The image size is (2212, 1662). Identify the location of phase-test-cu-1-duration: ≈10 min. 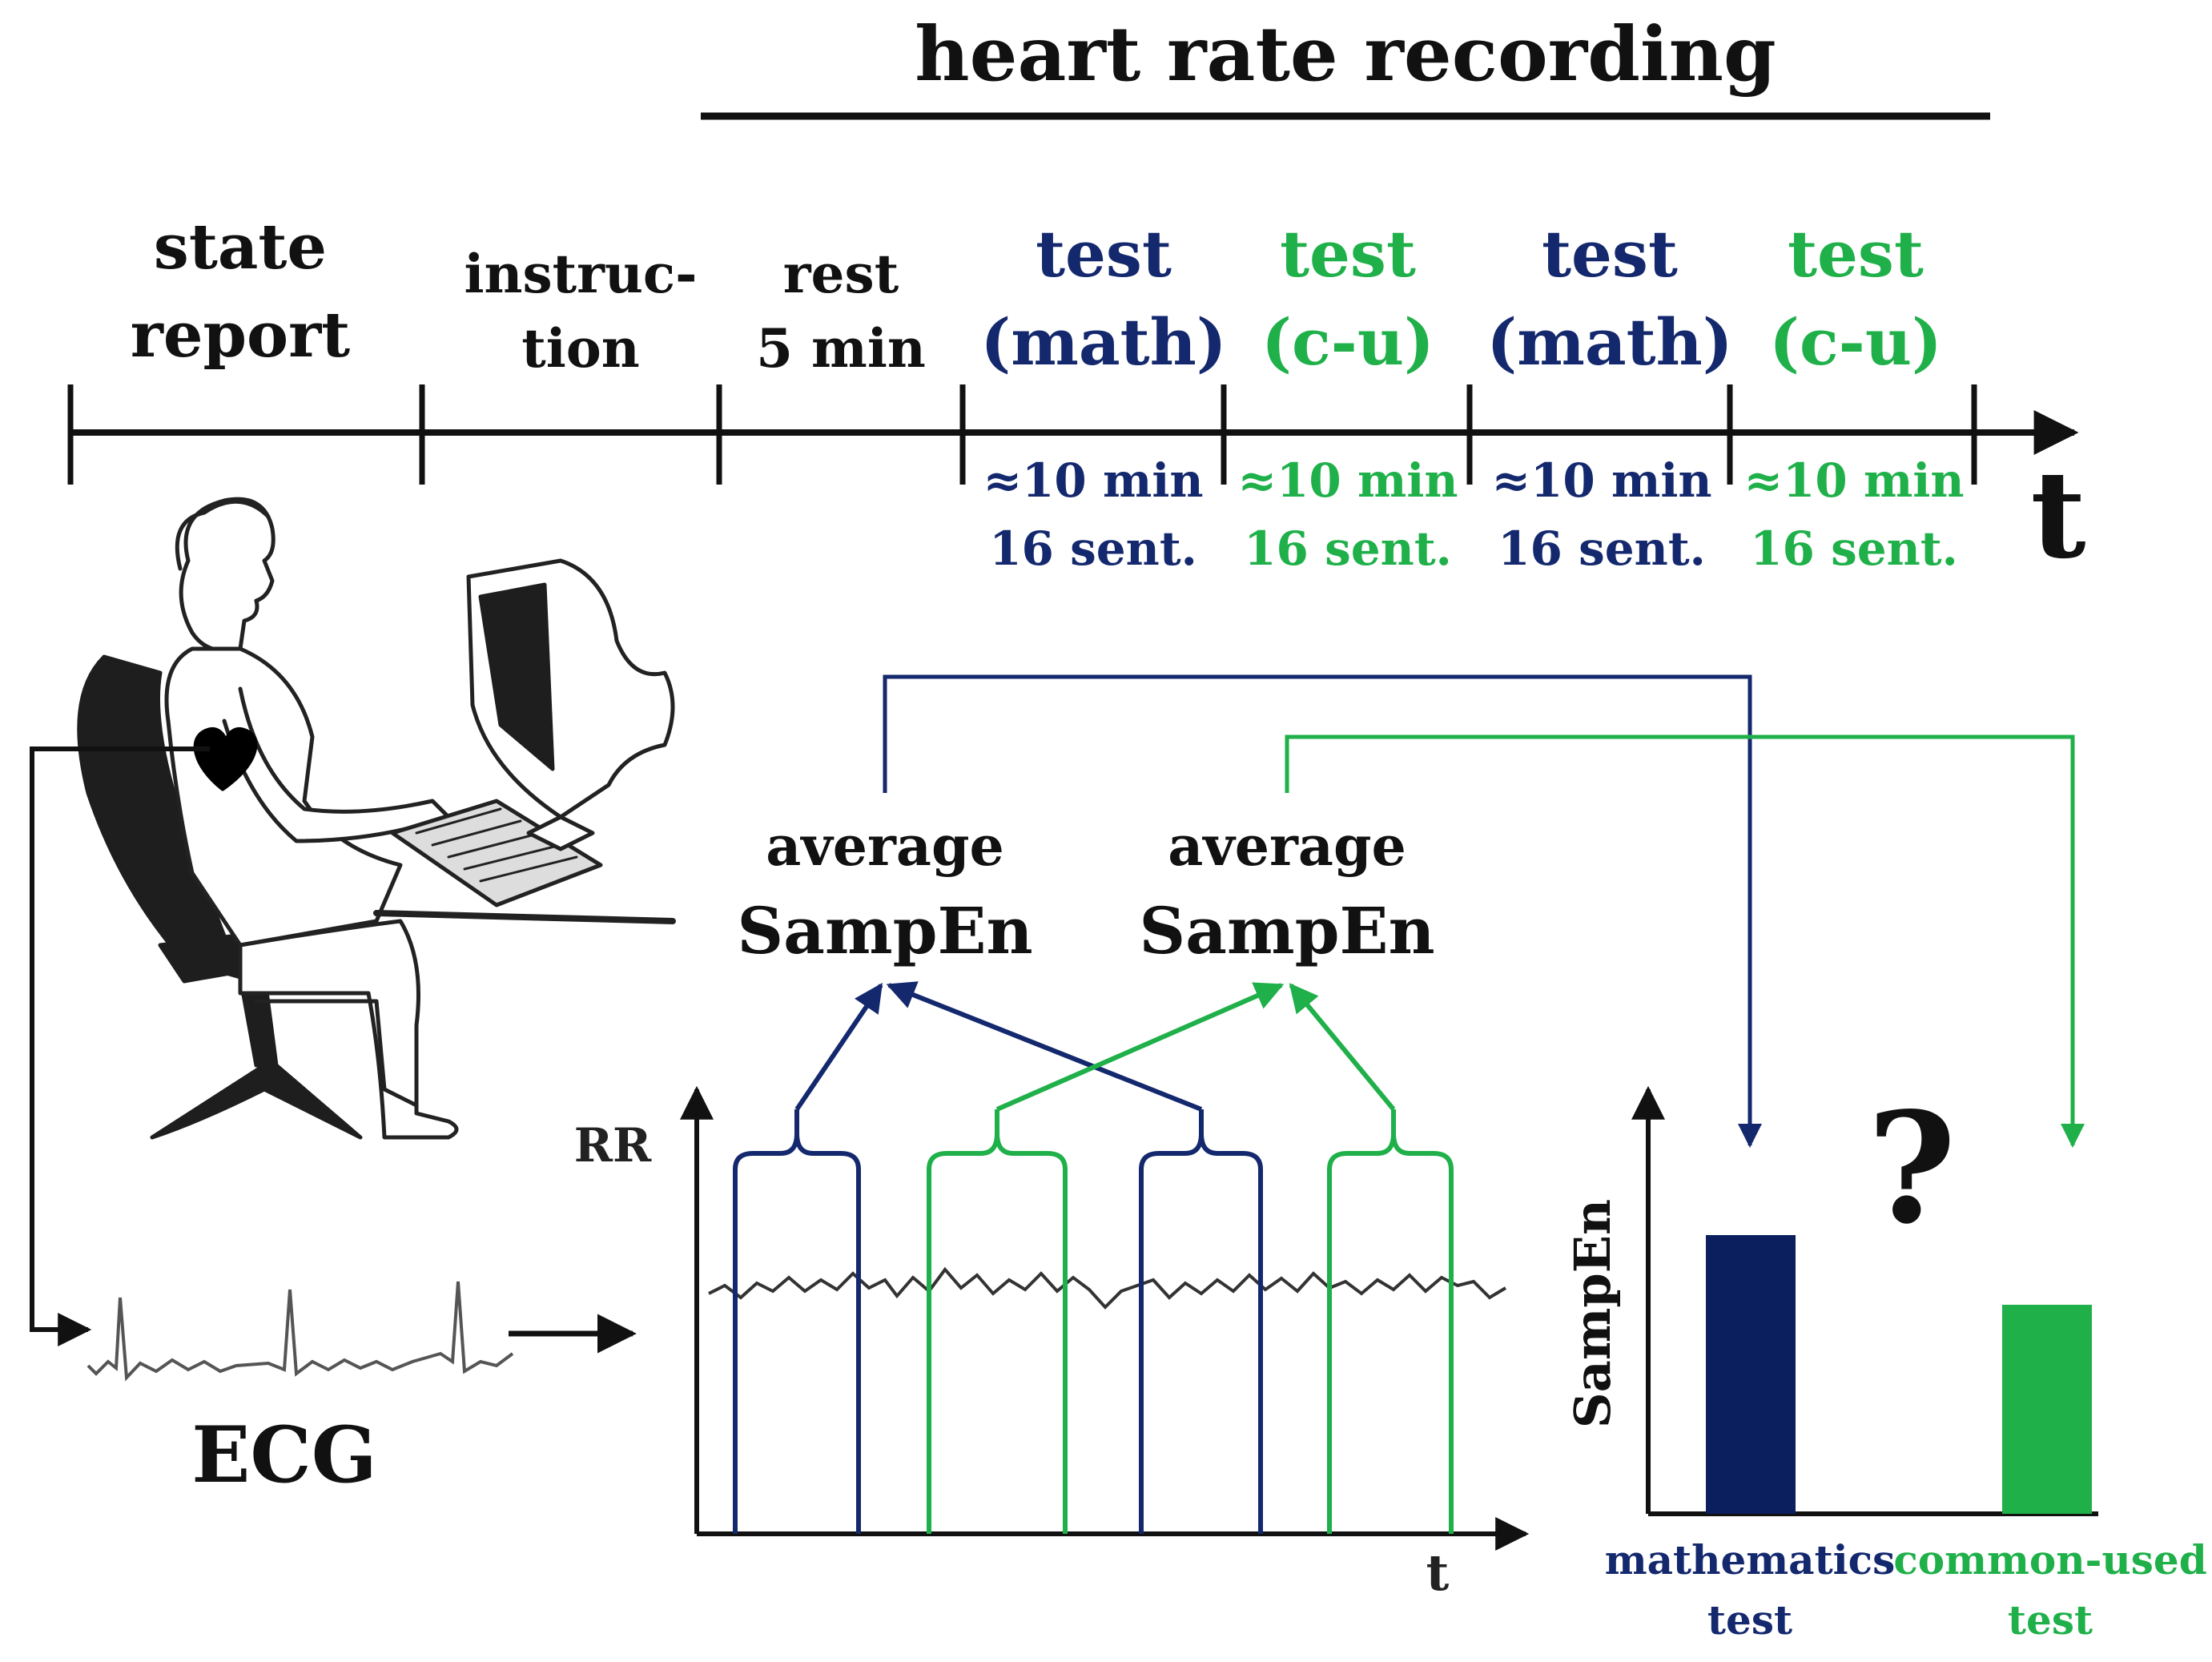
(1348, 481).